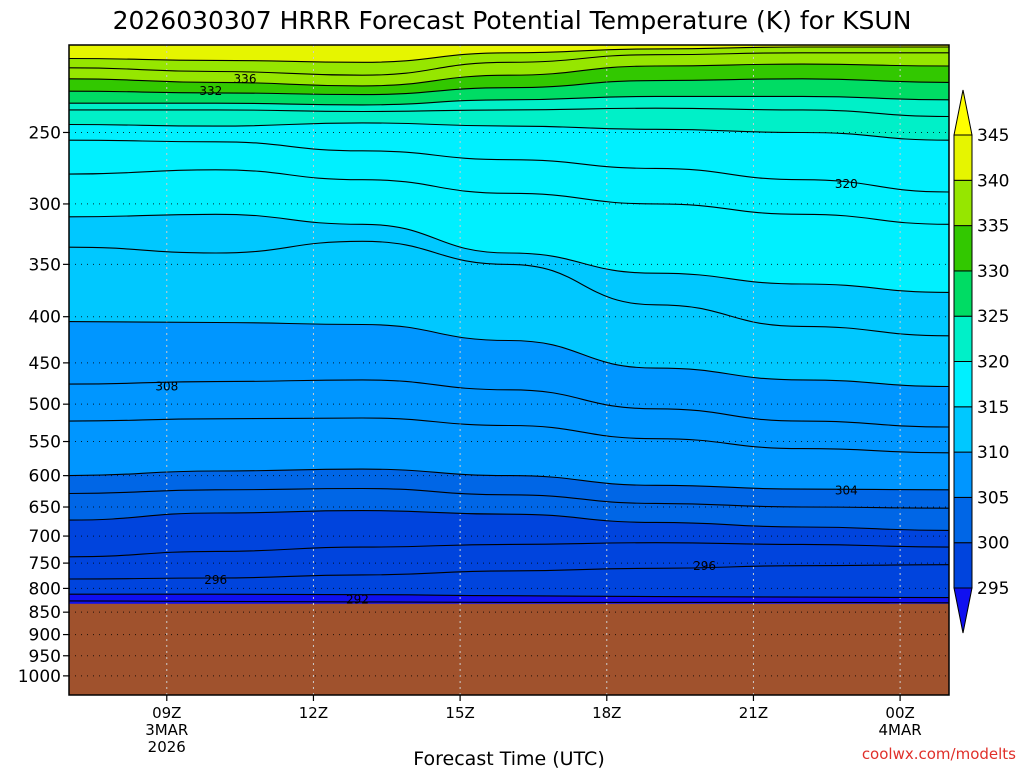 The width and height of the screenshot is (1024, 768). What do you see at coordinates (993, 363) in the screenshot?
I see `colorbar-label: 320` at bounding box center [993, 363].